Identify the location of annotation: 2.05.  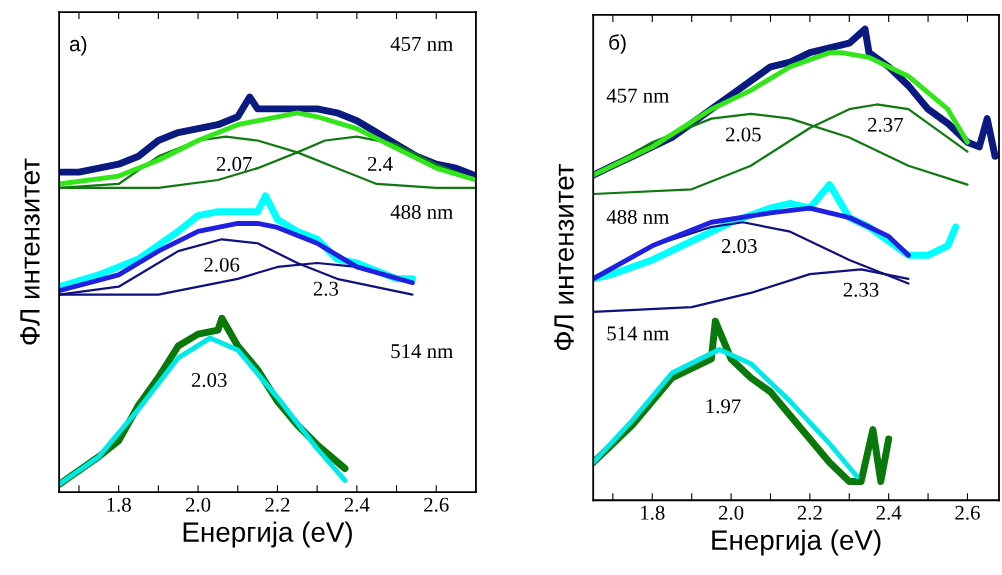
(743, 134).